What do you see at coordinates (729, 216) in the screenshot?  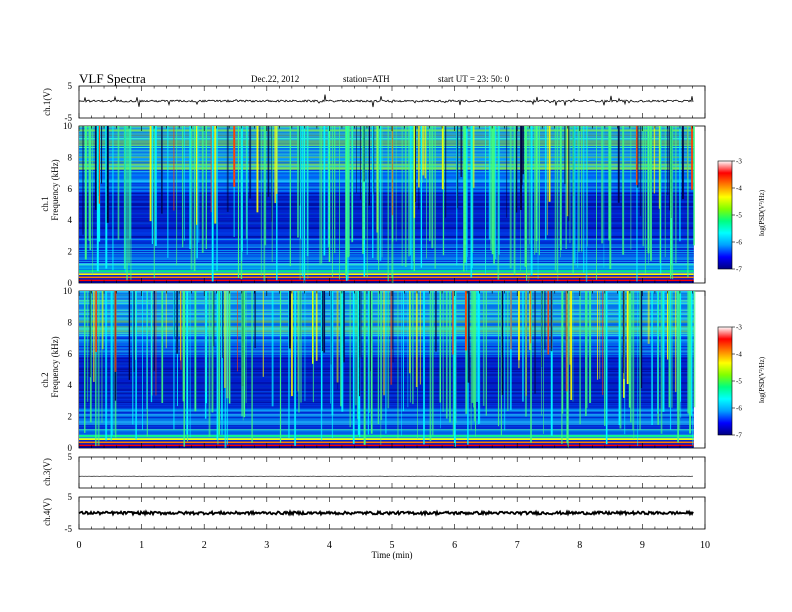 I see `ch1-colorbar: -3 -4 -5 -6 -7` at bounding box center [729, 216].